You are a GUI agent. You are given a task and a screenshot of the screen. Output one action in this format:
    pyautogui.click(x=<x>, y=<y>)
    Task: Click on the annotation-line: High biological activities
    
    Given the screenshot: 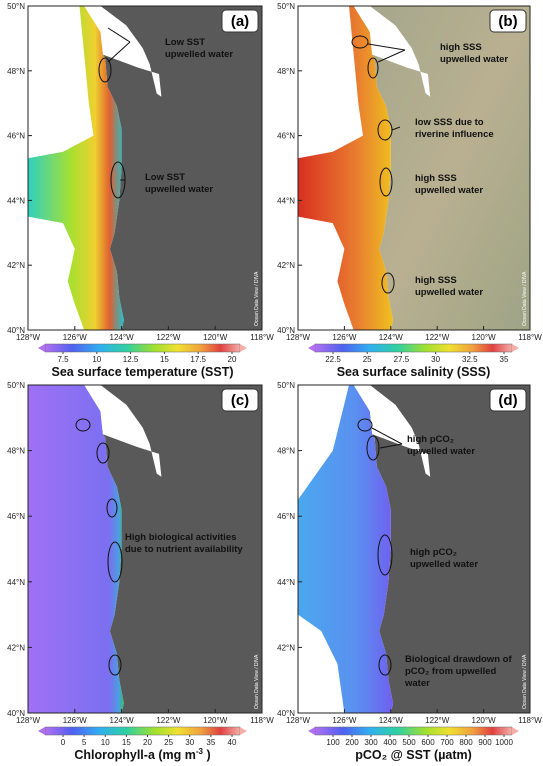 What is the action you would take?
    pyautogui.click(x=180, y=537)
    